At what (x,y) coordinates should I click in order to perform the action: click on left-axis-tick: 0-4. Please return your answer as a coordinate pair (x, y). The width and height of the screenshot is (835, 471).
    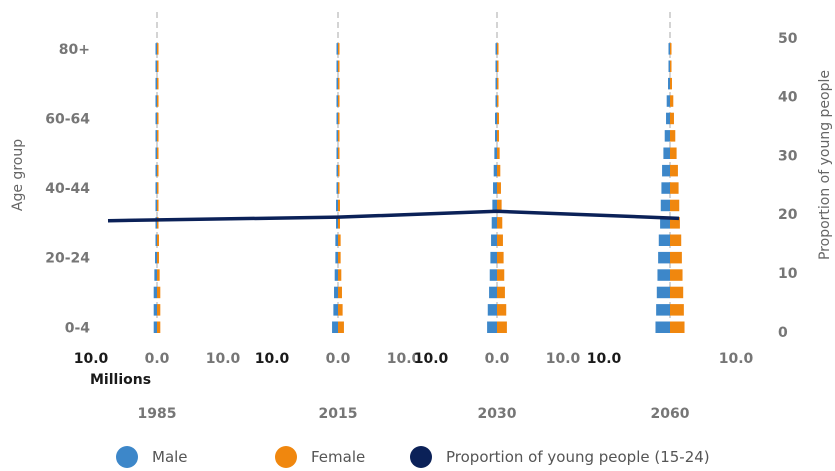
    Looking at the image, I should click on (78, 328).